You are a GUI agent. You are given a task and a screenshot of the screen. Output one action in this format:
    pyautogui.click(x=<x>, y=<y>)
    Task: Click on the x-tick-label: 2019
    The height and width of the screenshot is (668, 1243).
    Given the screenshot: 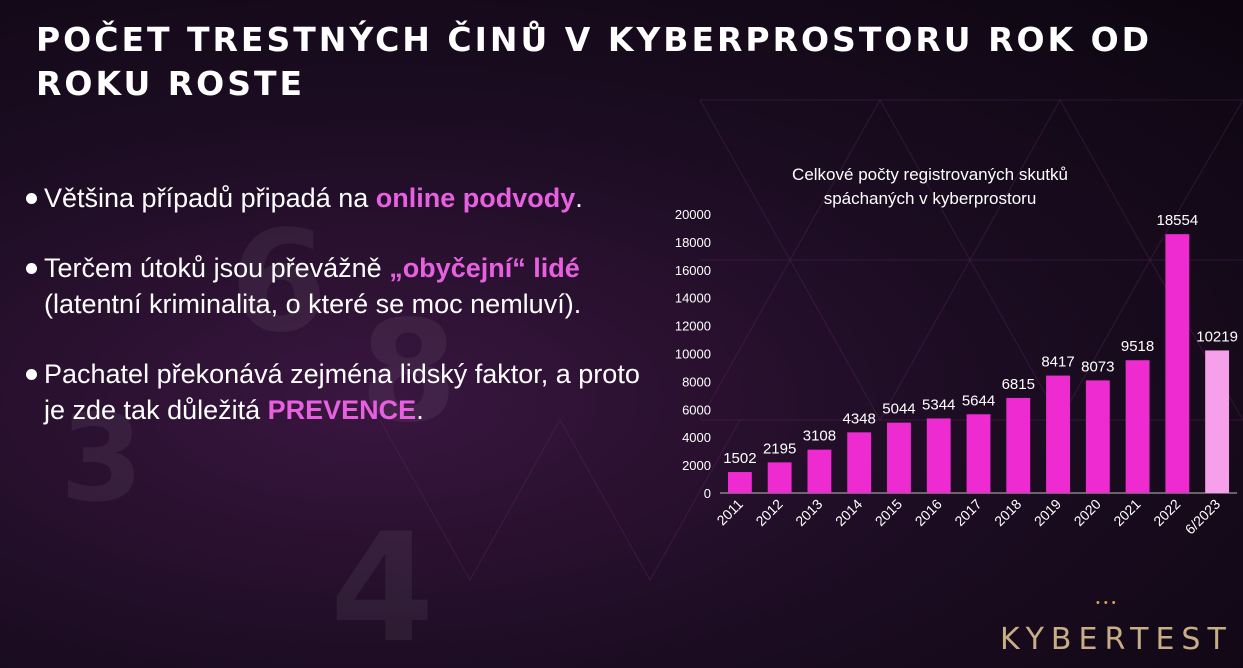 What is the action you would take?
    pyautogui.click(x=1047, y=512)
    